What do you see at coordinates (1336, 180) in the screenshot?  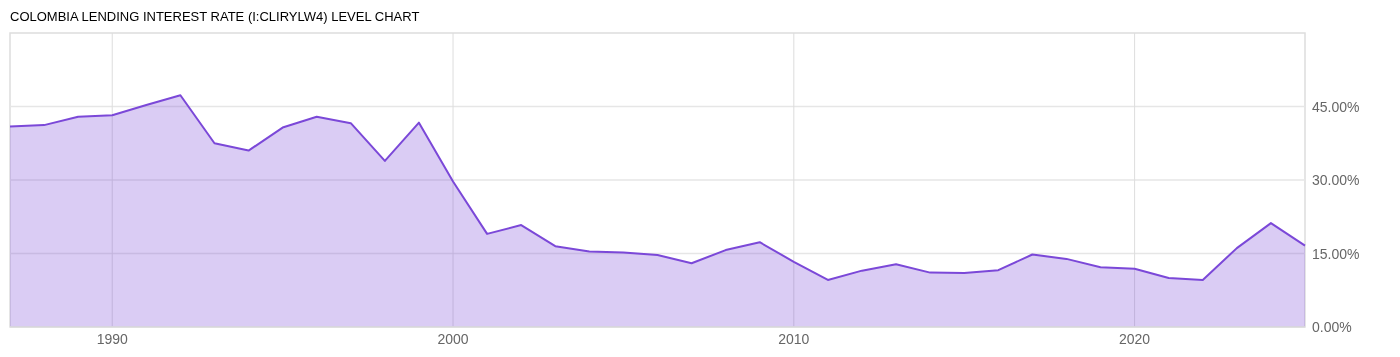 I see `y-tick-label: 30.00%` at bounding box center [1336, 180].